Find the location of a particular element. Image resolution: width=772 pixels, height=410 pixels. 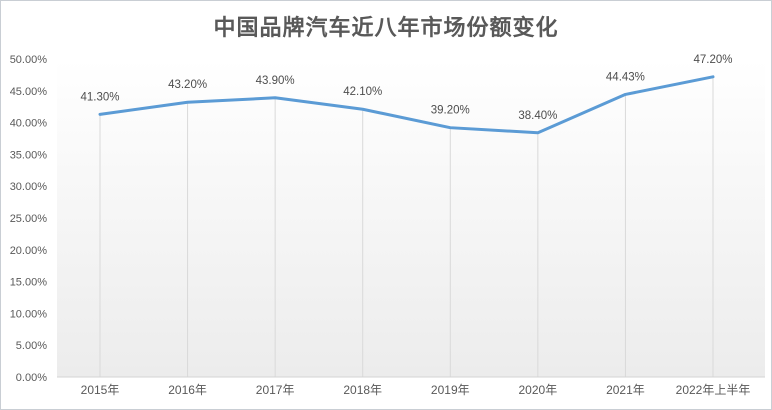

y-tick-label: 15.00% is located at coordinates (29, 283).